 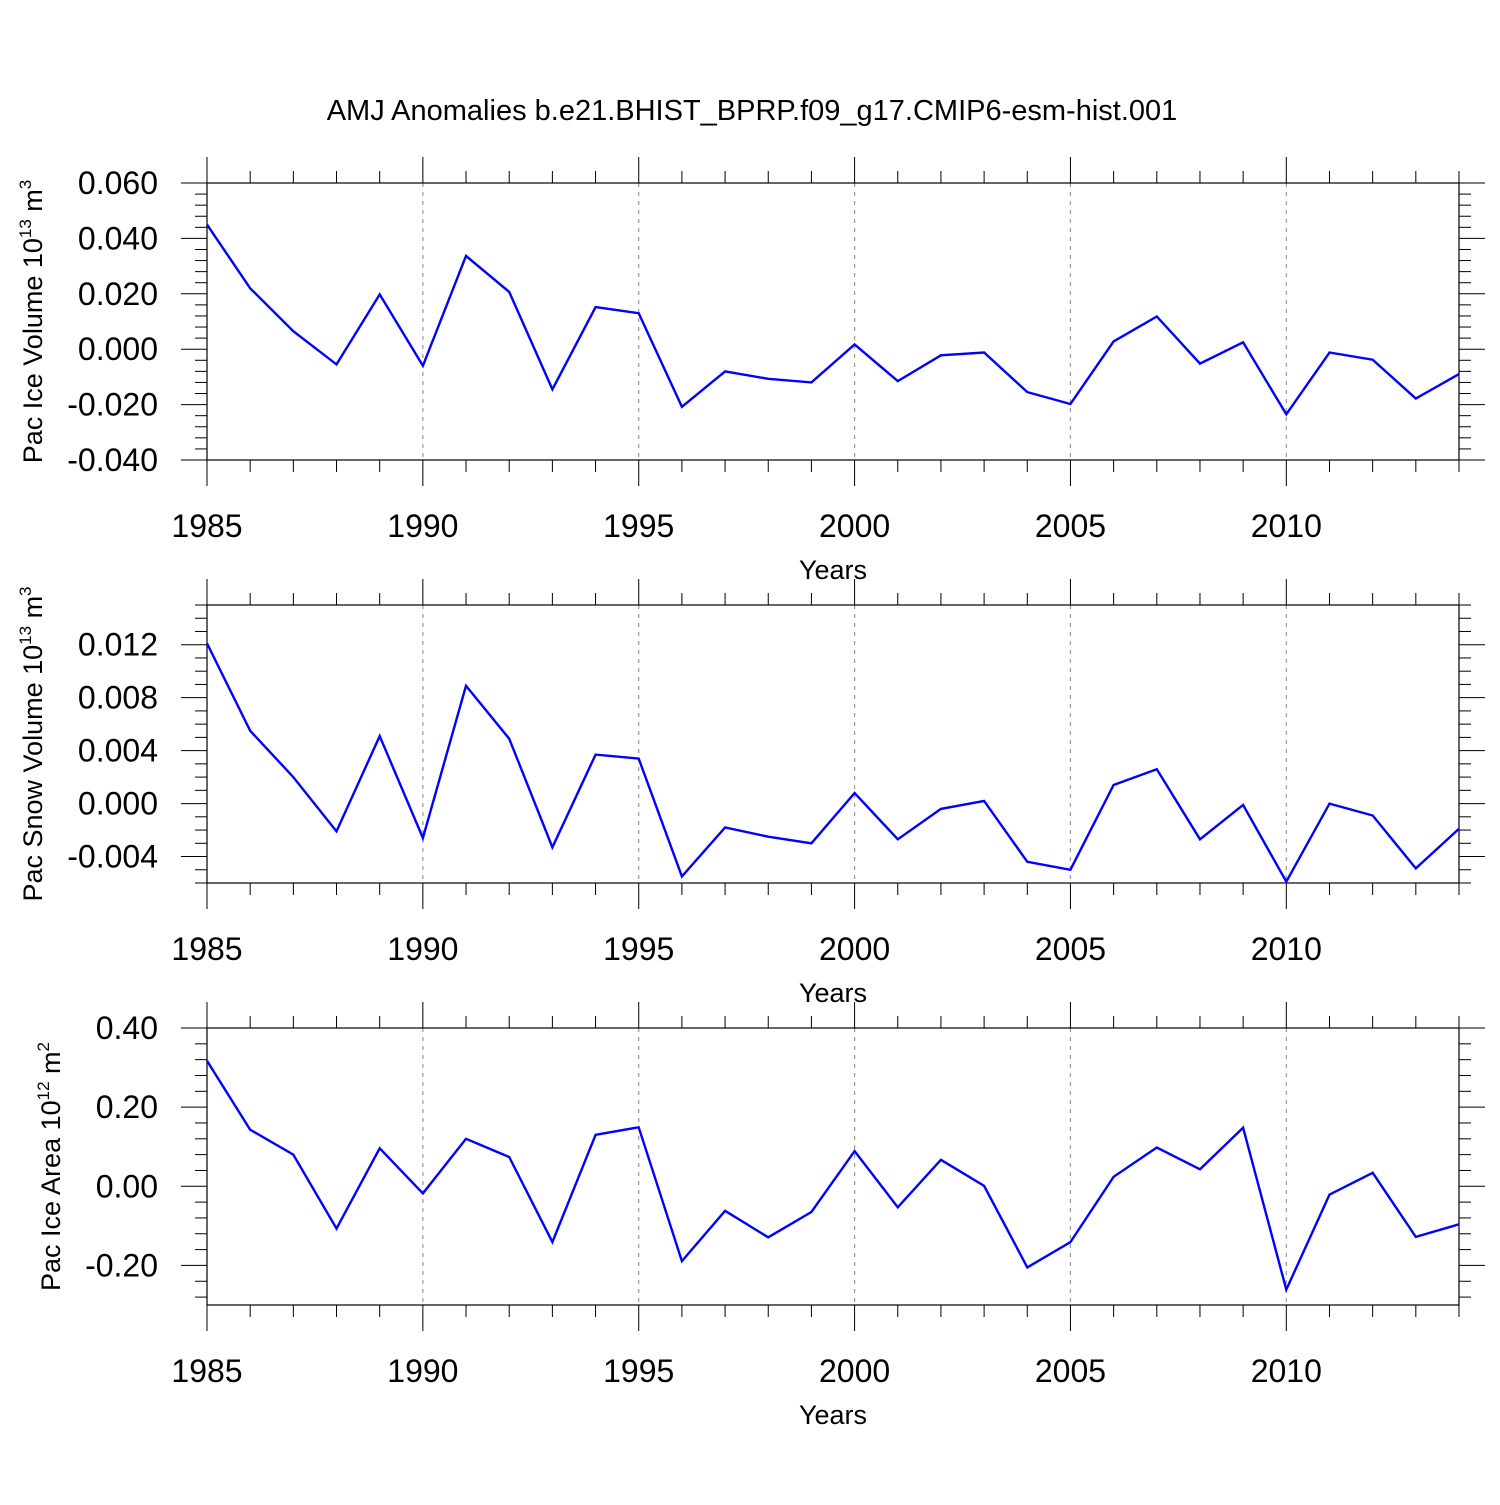 What do you see at coordinates (51, 1195) in the screenshot?
I see `y-axis-title-main: Pac Ice Area 10` at bounding box center [51, 1195].